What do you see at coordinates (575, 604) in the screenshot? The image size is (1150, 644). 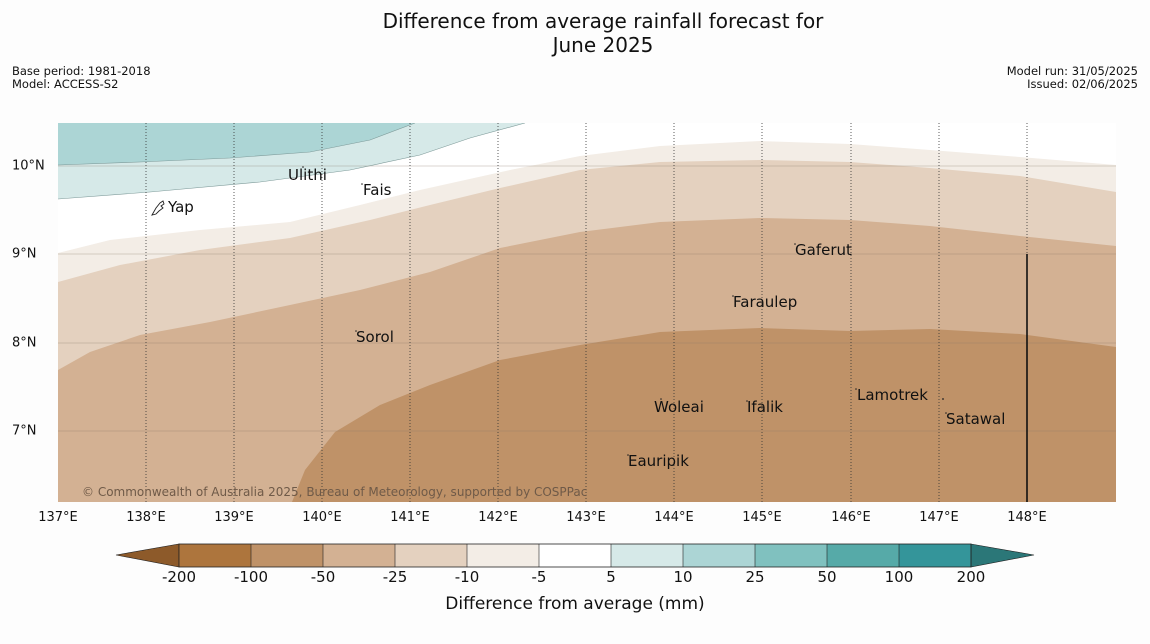 I see `colorbar-title: Difference from average (mm)` at bounding box center [575, 604].